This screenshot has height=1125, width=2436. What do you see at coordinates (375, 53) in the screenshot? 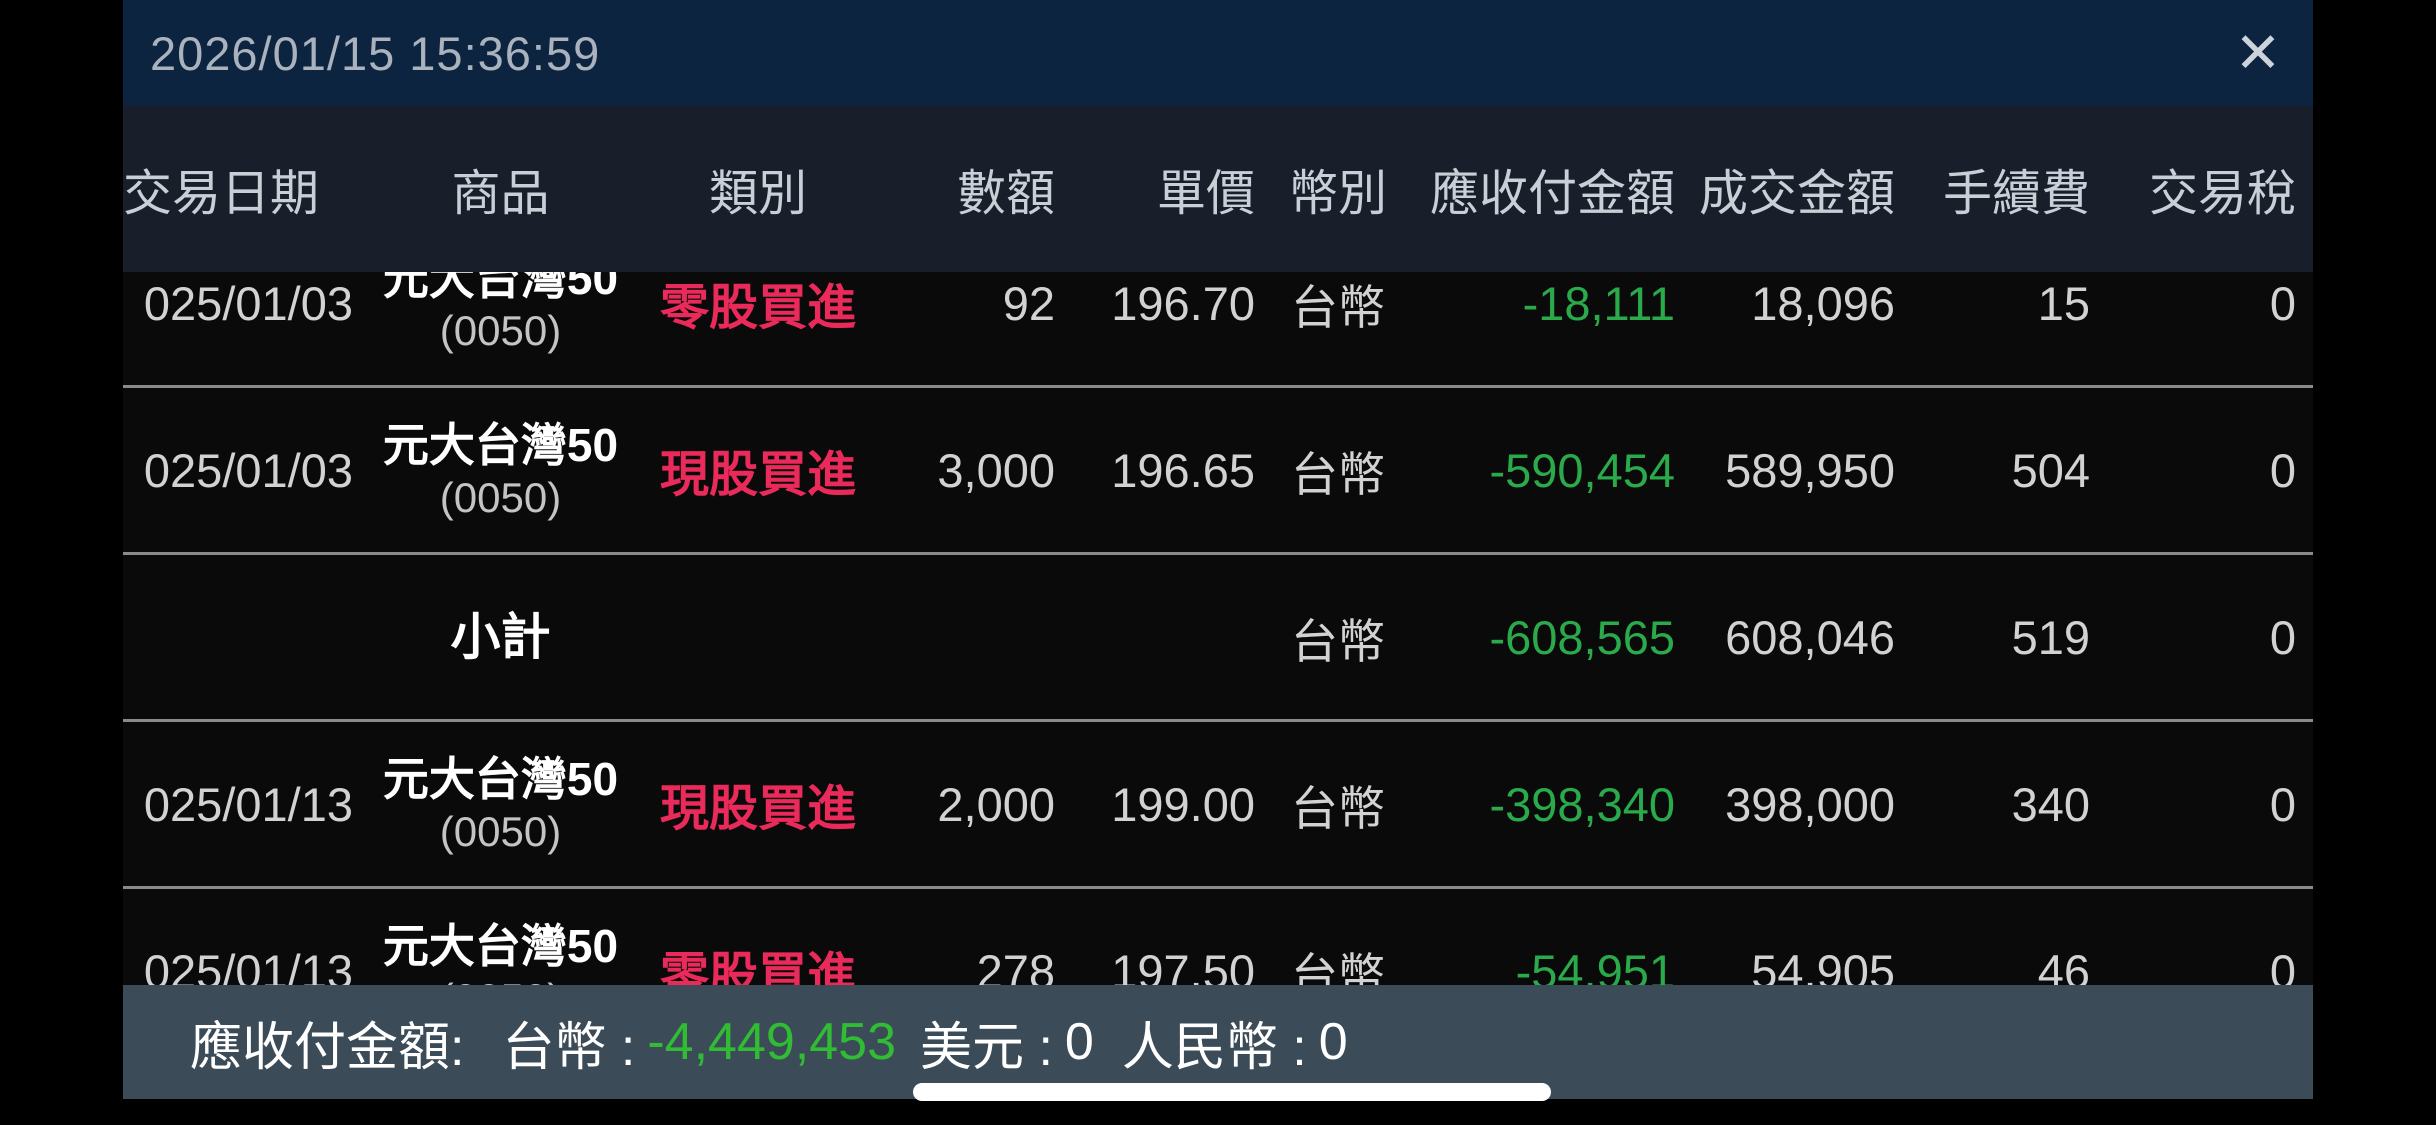
I see `query-timestamp: 2026/01/15 15:36:59` at bounding box center [375, 53].